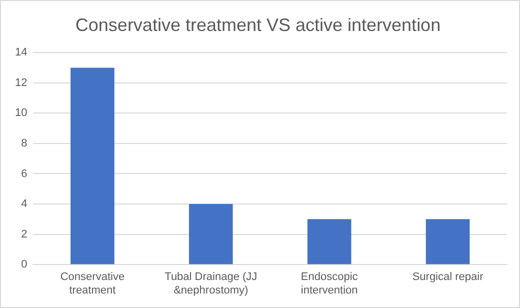  Describe the element at coordinates (24, 143) in the screenshot. I see `y-tick-label: 8` at that location.